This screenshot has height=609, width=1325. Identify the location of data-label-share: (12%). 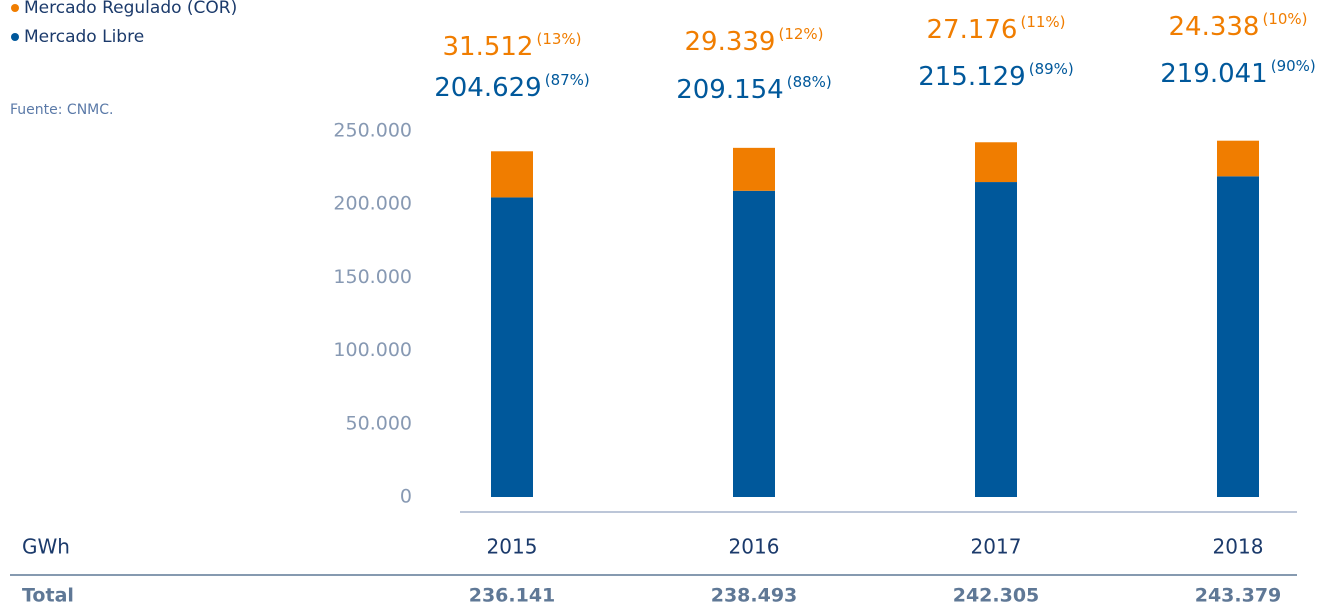
(800, 34).